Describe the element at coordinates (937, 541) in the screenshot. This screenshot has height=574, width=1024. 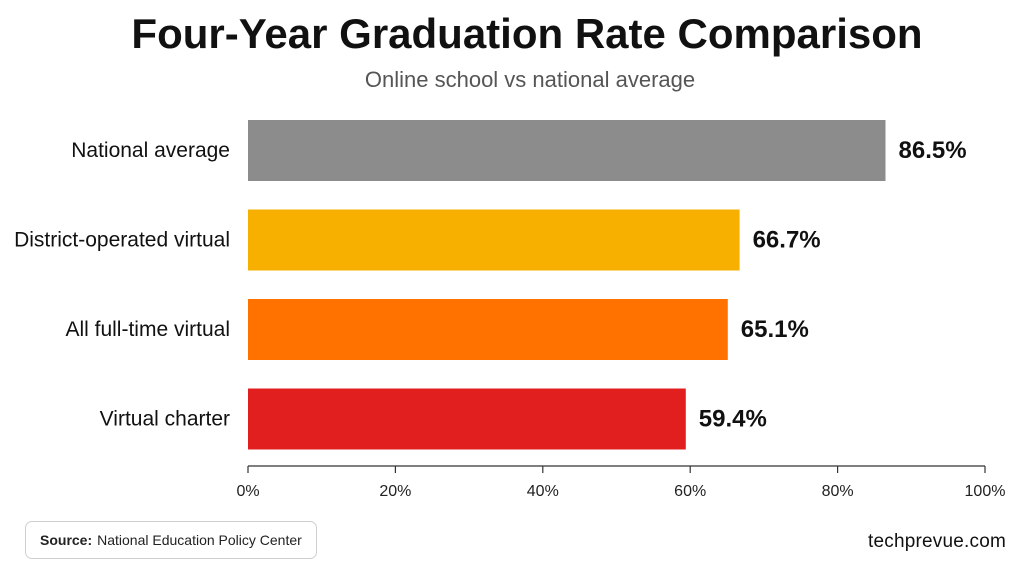
I see `brand-watermark: techprevue.com` at that location.